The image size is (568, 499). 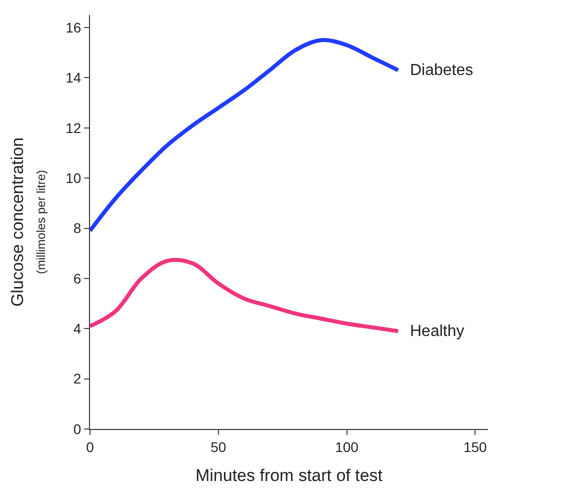 I want to click on x-axis-title: Minutes from start of test, so click(x=289, y=476).